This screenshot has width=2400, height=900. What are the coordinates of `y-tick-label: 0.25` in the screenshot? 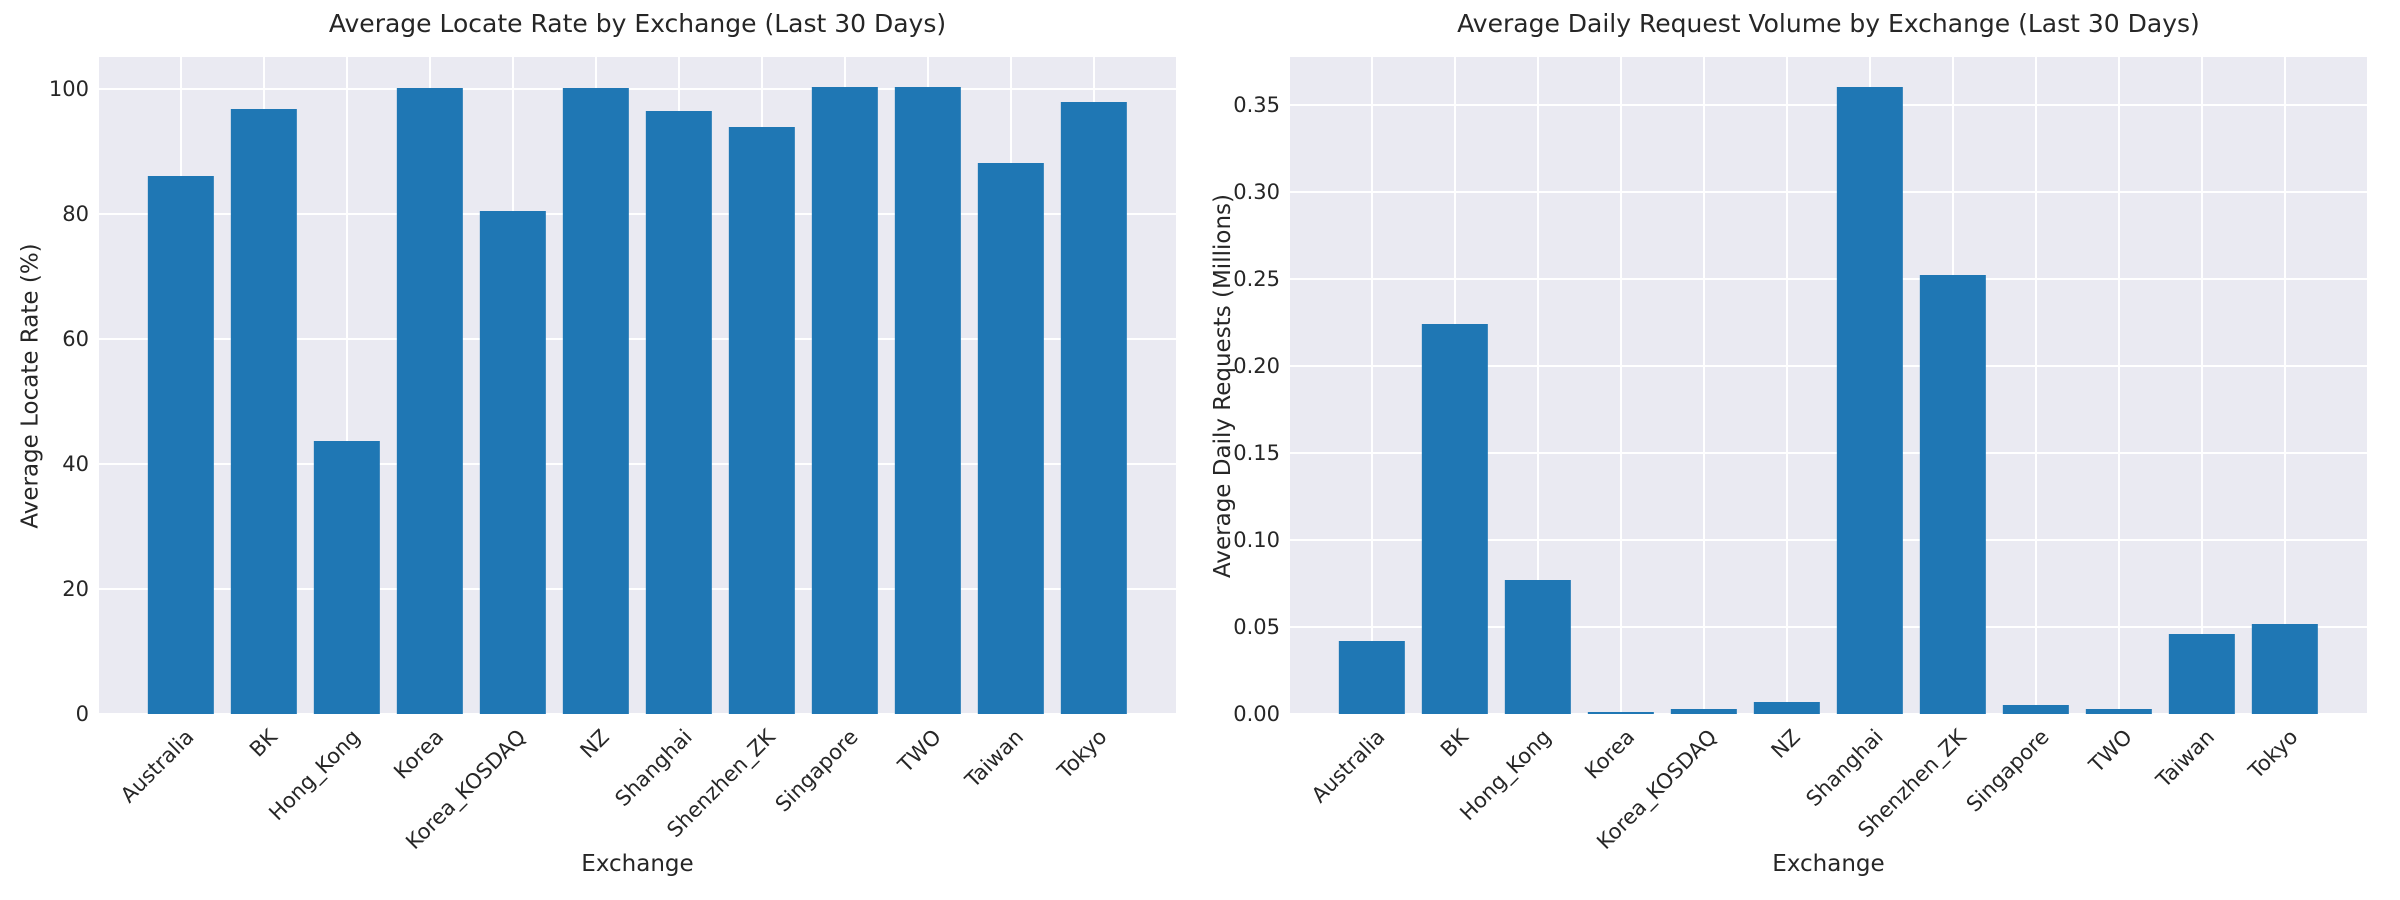 It's located at (1256, 278).